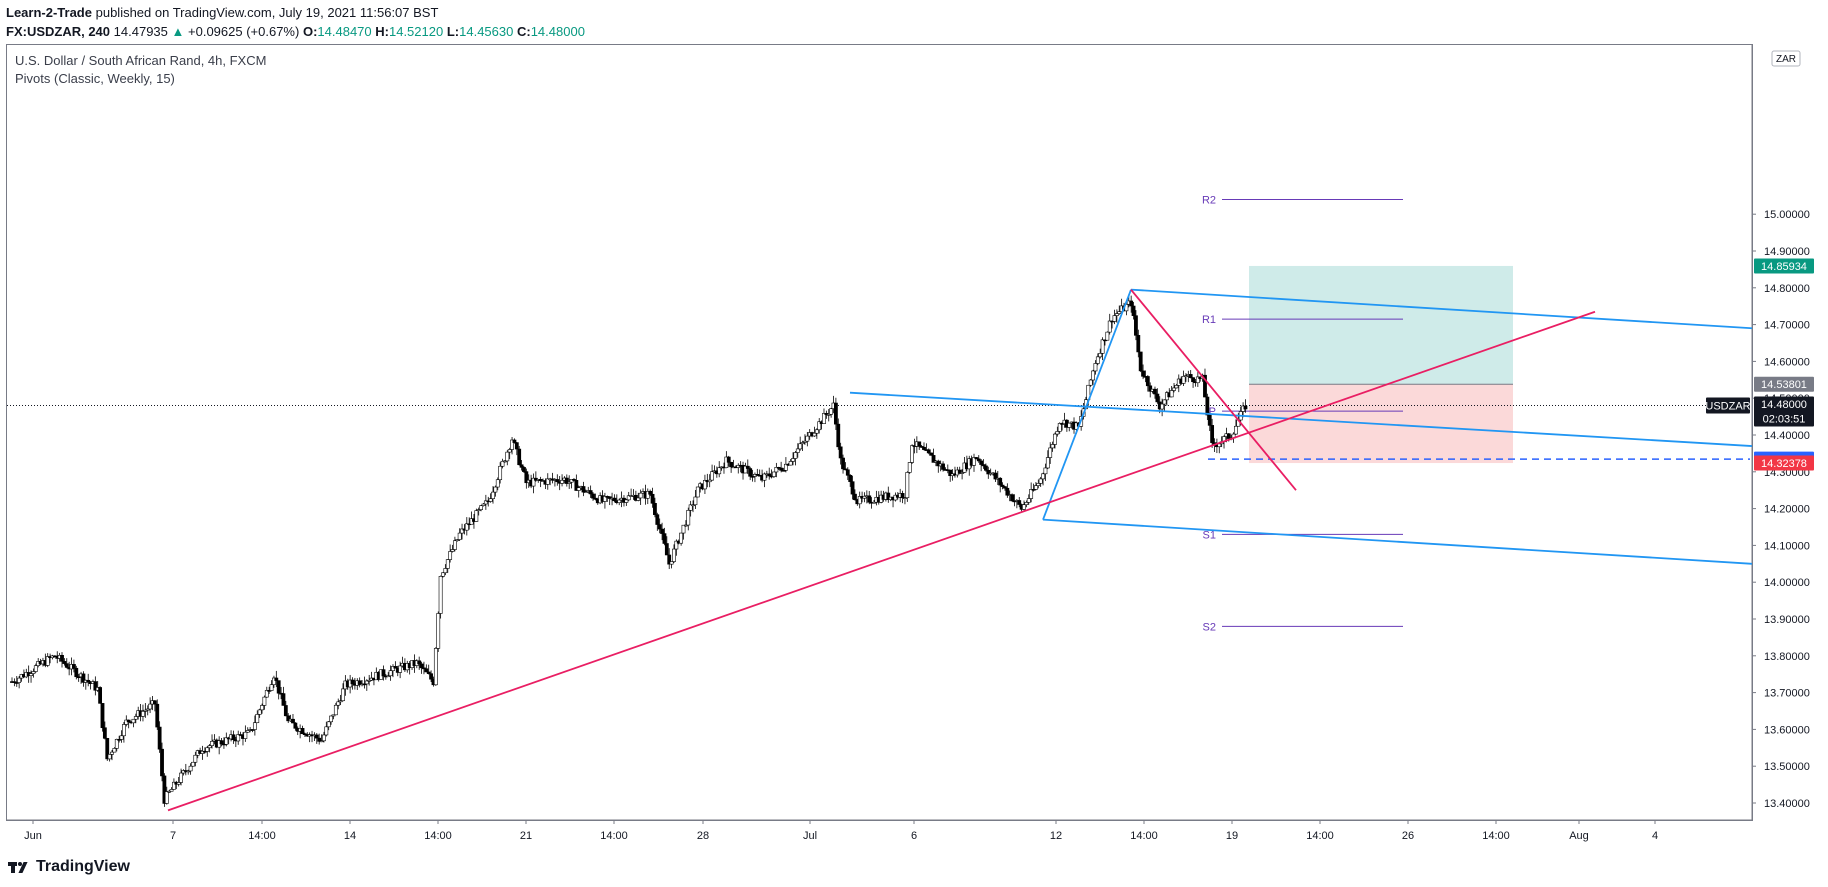 This screenshot has height=887, width=1828. What do you see at coordinates (1787, 694) in the screenshot?
I see `y-tick-label: 13.70000` at bounding box center [1787, 694].